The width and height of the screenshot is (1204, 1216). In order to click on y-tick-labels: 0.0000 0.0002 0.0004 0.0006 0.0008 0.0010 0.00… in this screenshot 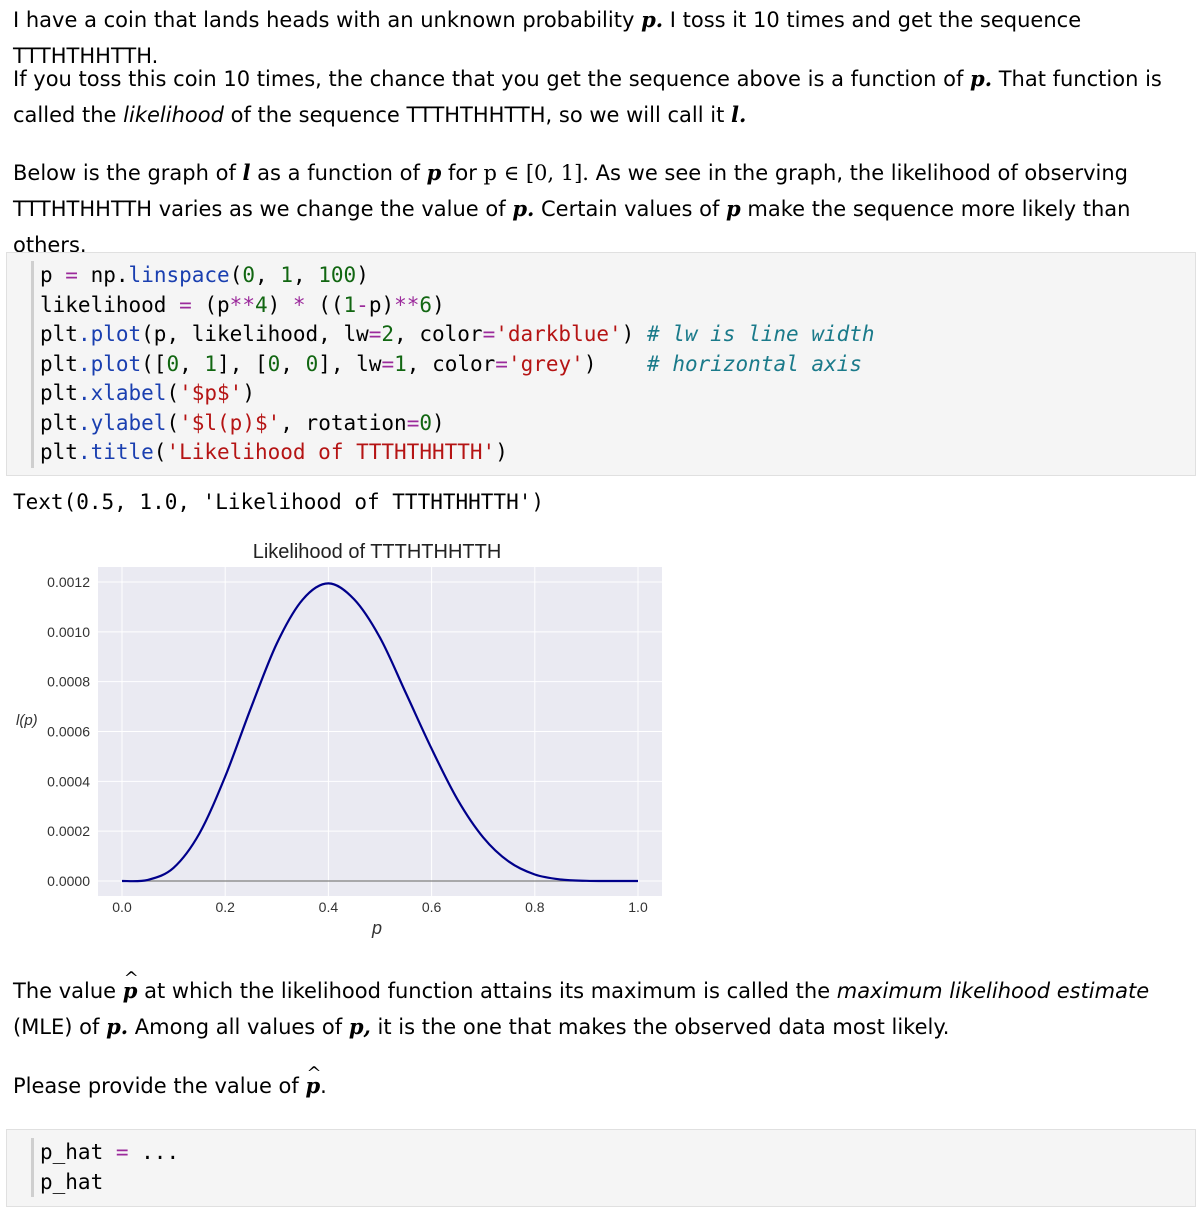, I will do `click(68, 731)`.